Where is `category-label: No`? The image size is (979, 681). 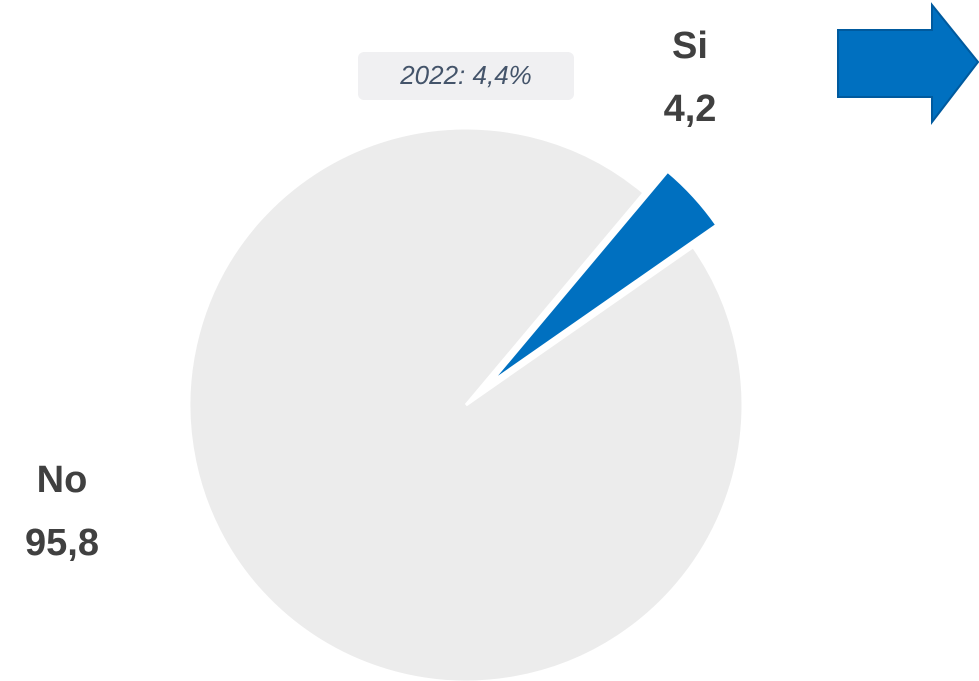 category-label: No is located at coordinates (62, 480).